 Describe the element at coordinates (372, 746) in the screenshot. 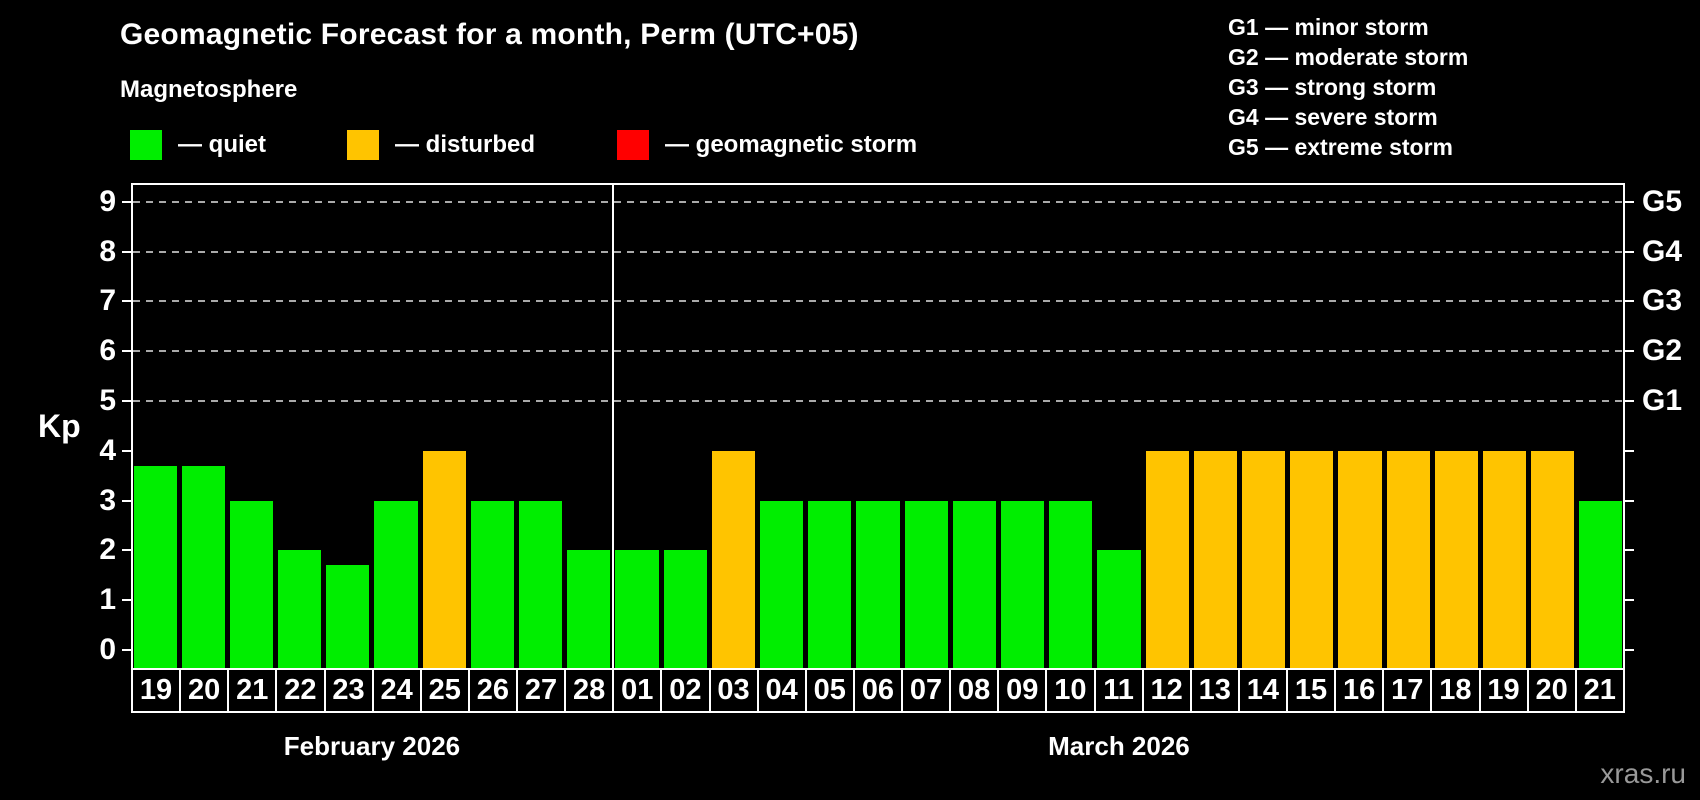

I see `month-label-0: February 2026` at that location.